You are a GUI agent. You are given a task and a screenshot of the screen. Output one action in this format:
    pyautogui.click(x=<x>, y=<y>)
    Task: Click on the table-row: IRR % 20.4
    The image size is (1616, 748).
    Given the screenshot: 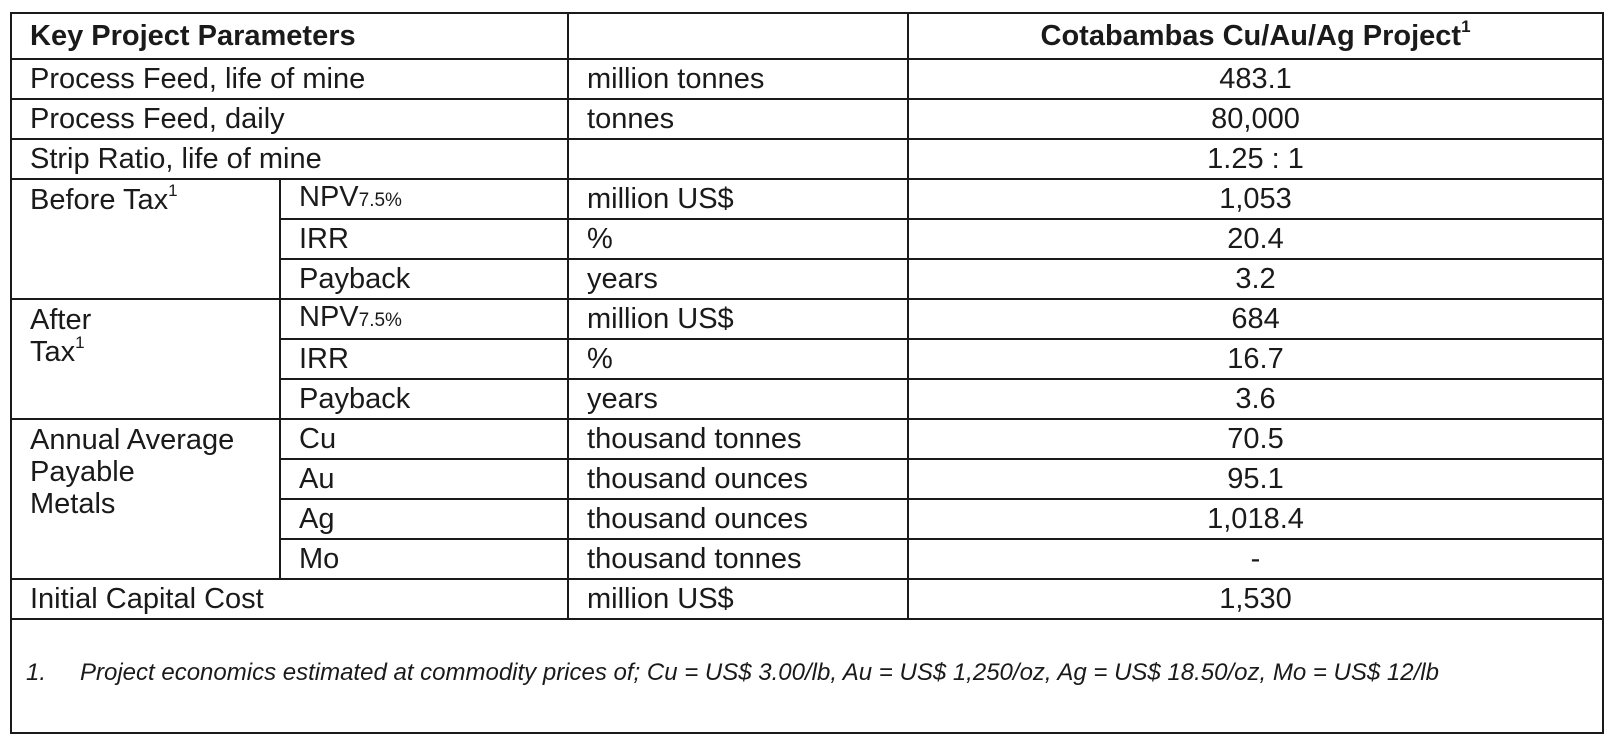 What is the action you would take?
    pyautogui.click(x=807, y=239)
    